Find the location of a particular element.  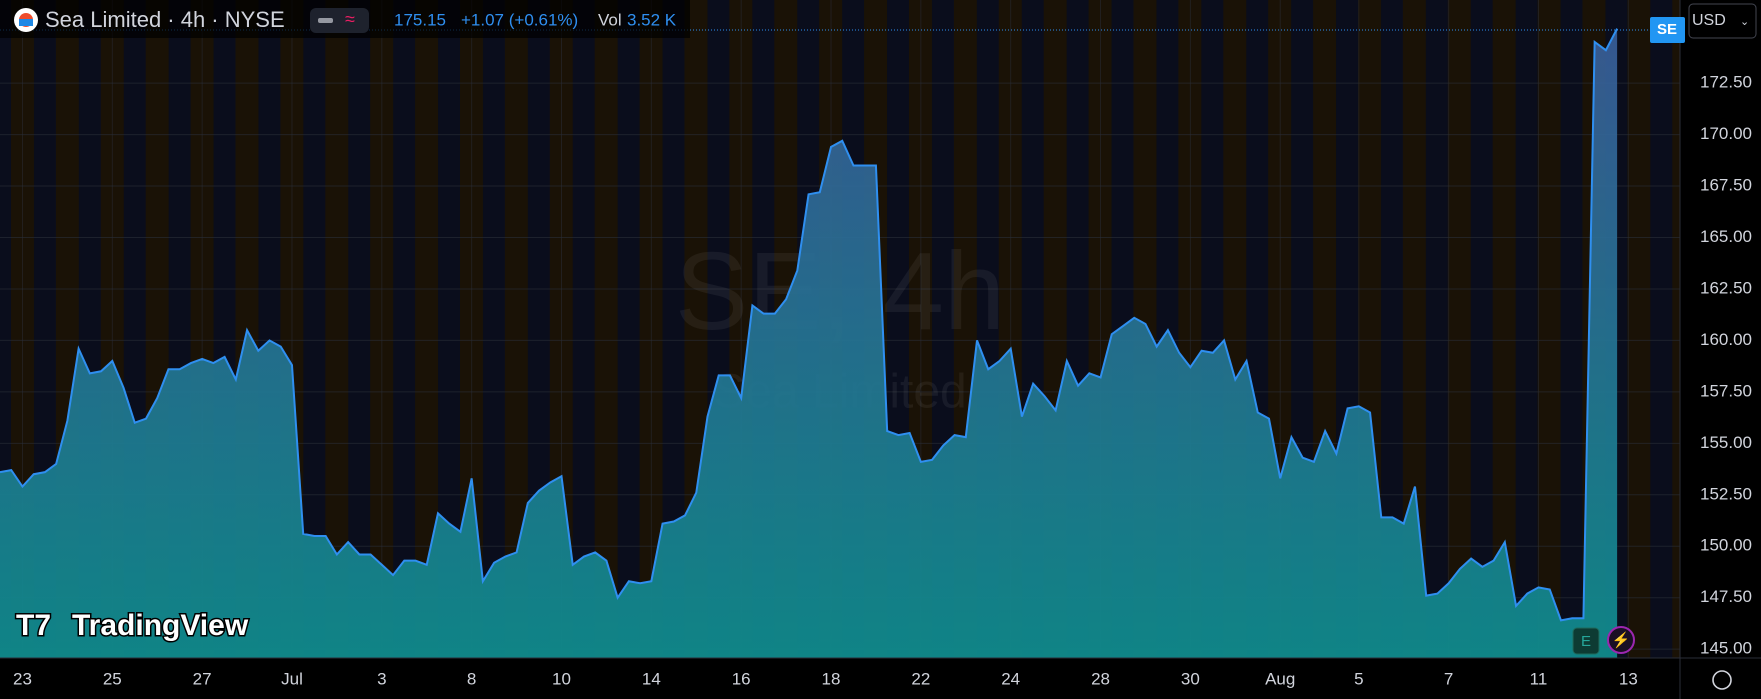

currency: USD is located at coordinates (1709, 20).